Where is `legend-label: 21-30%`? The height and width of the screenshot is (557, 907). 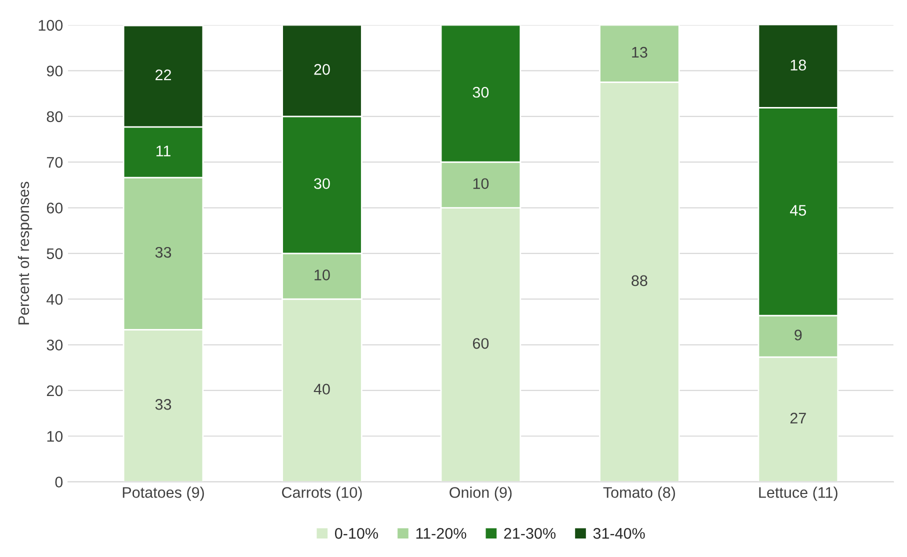
legend-label: 21-30% is located at coordinates (530, 533).